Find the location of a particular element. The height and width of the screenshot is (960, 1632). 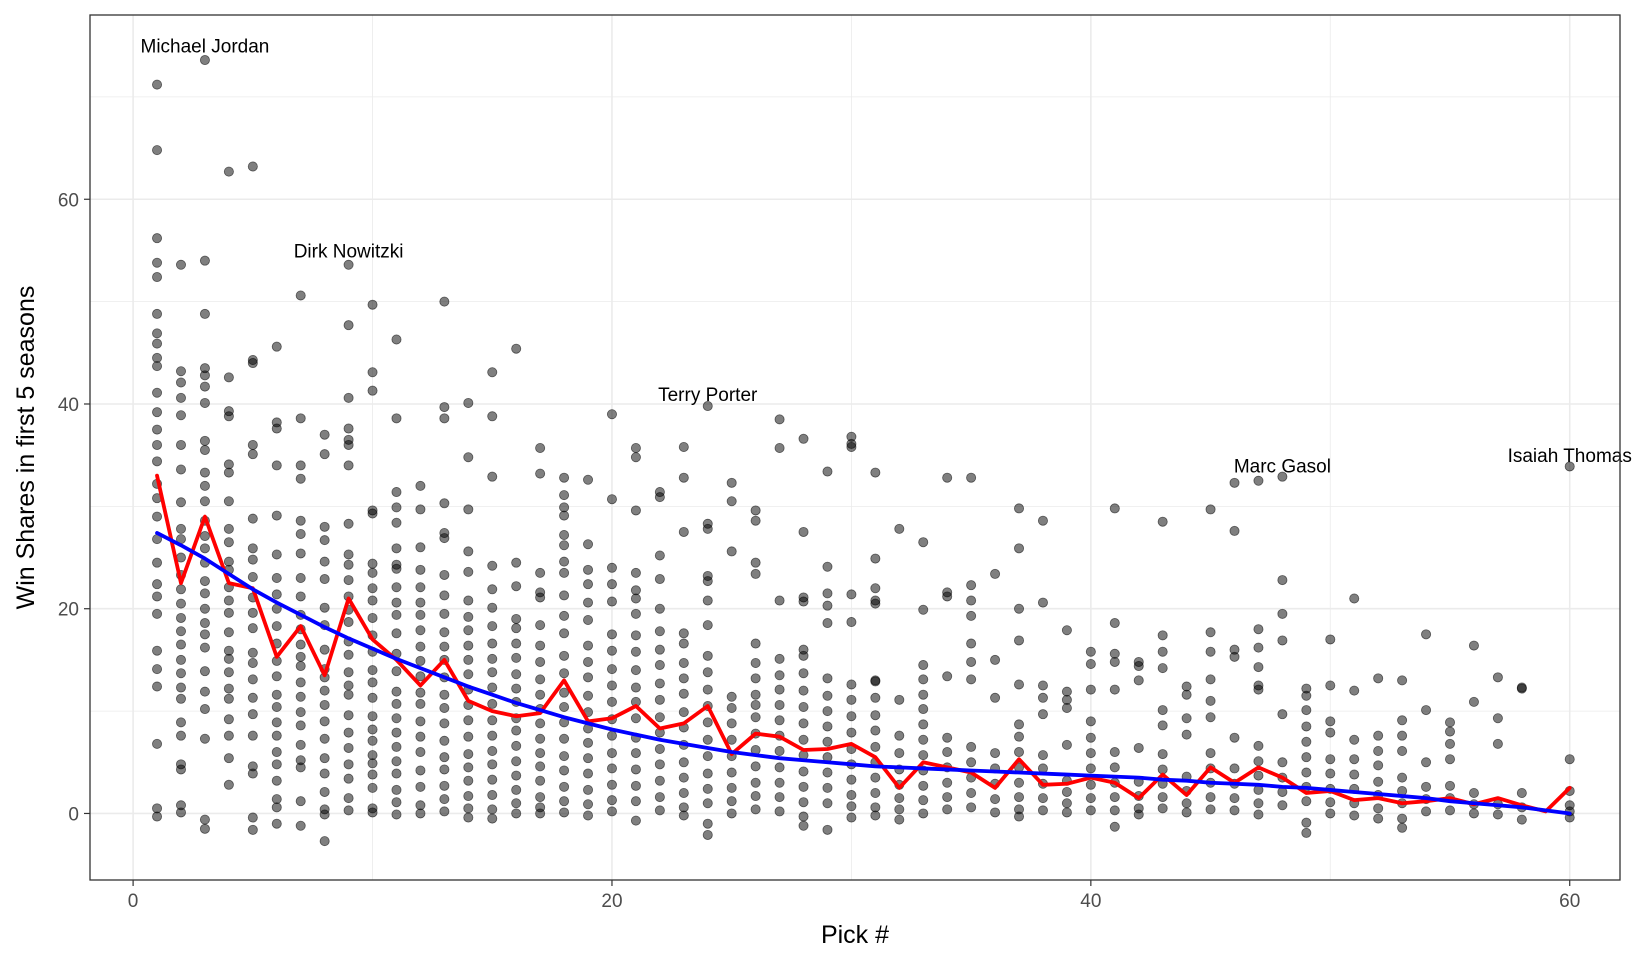

player-label: Isaiah Thomas is located at coordinates (1570, 456).